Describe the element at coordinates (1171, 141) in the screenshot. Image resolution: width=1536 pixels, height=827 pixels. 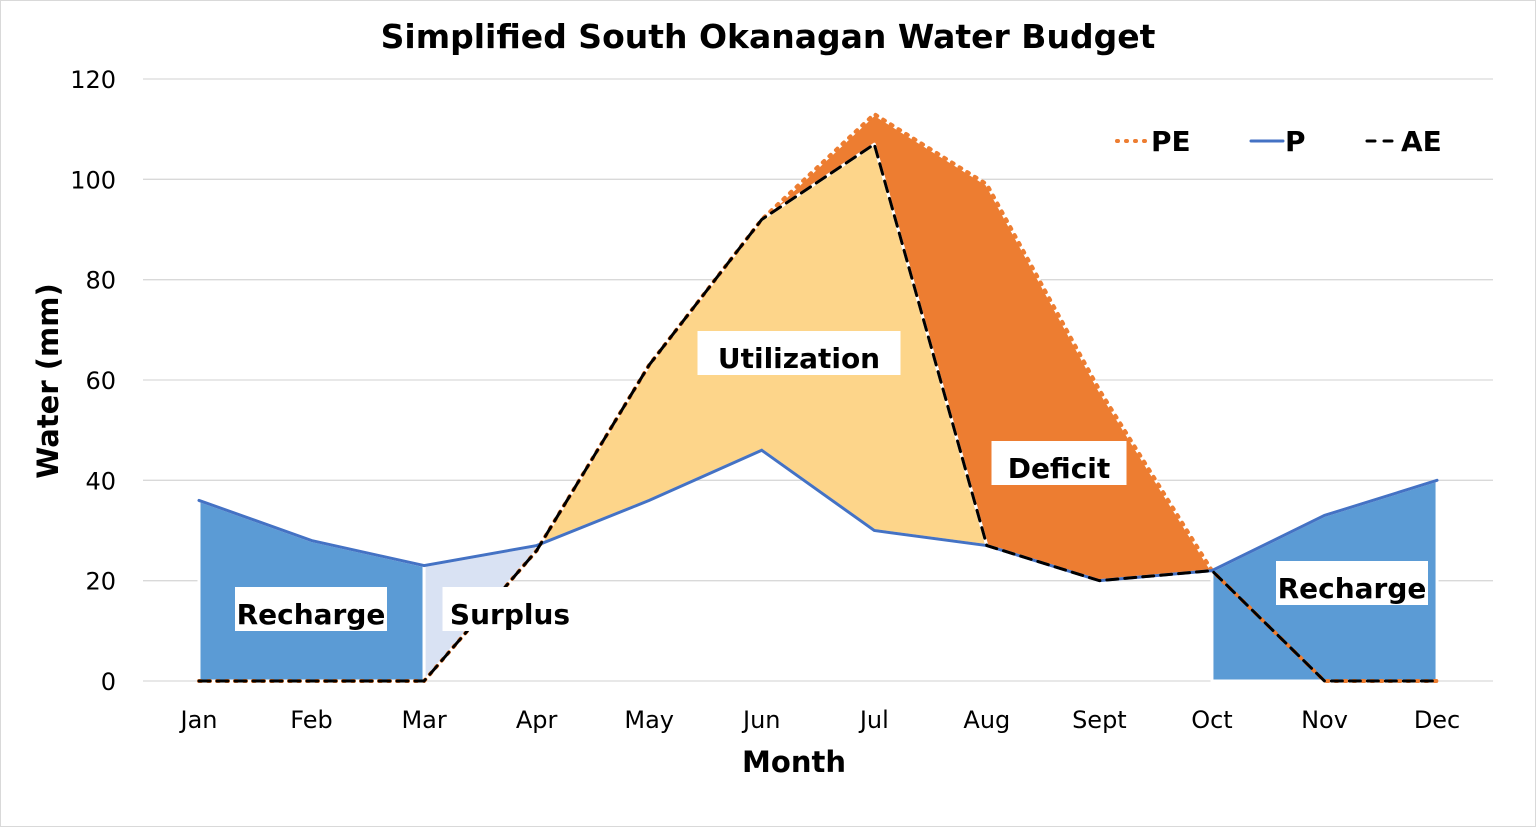
I see `legend-label: PE` at that location.